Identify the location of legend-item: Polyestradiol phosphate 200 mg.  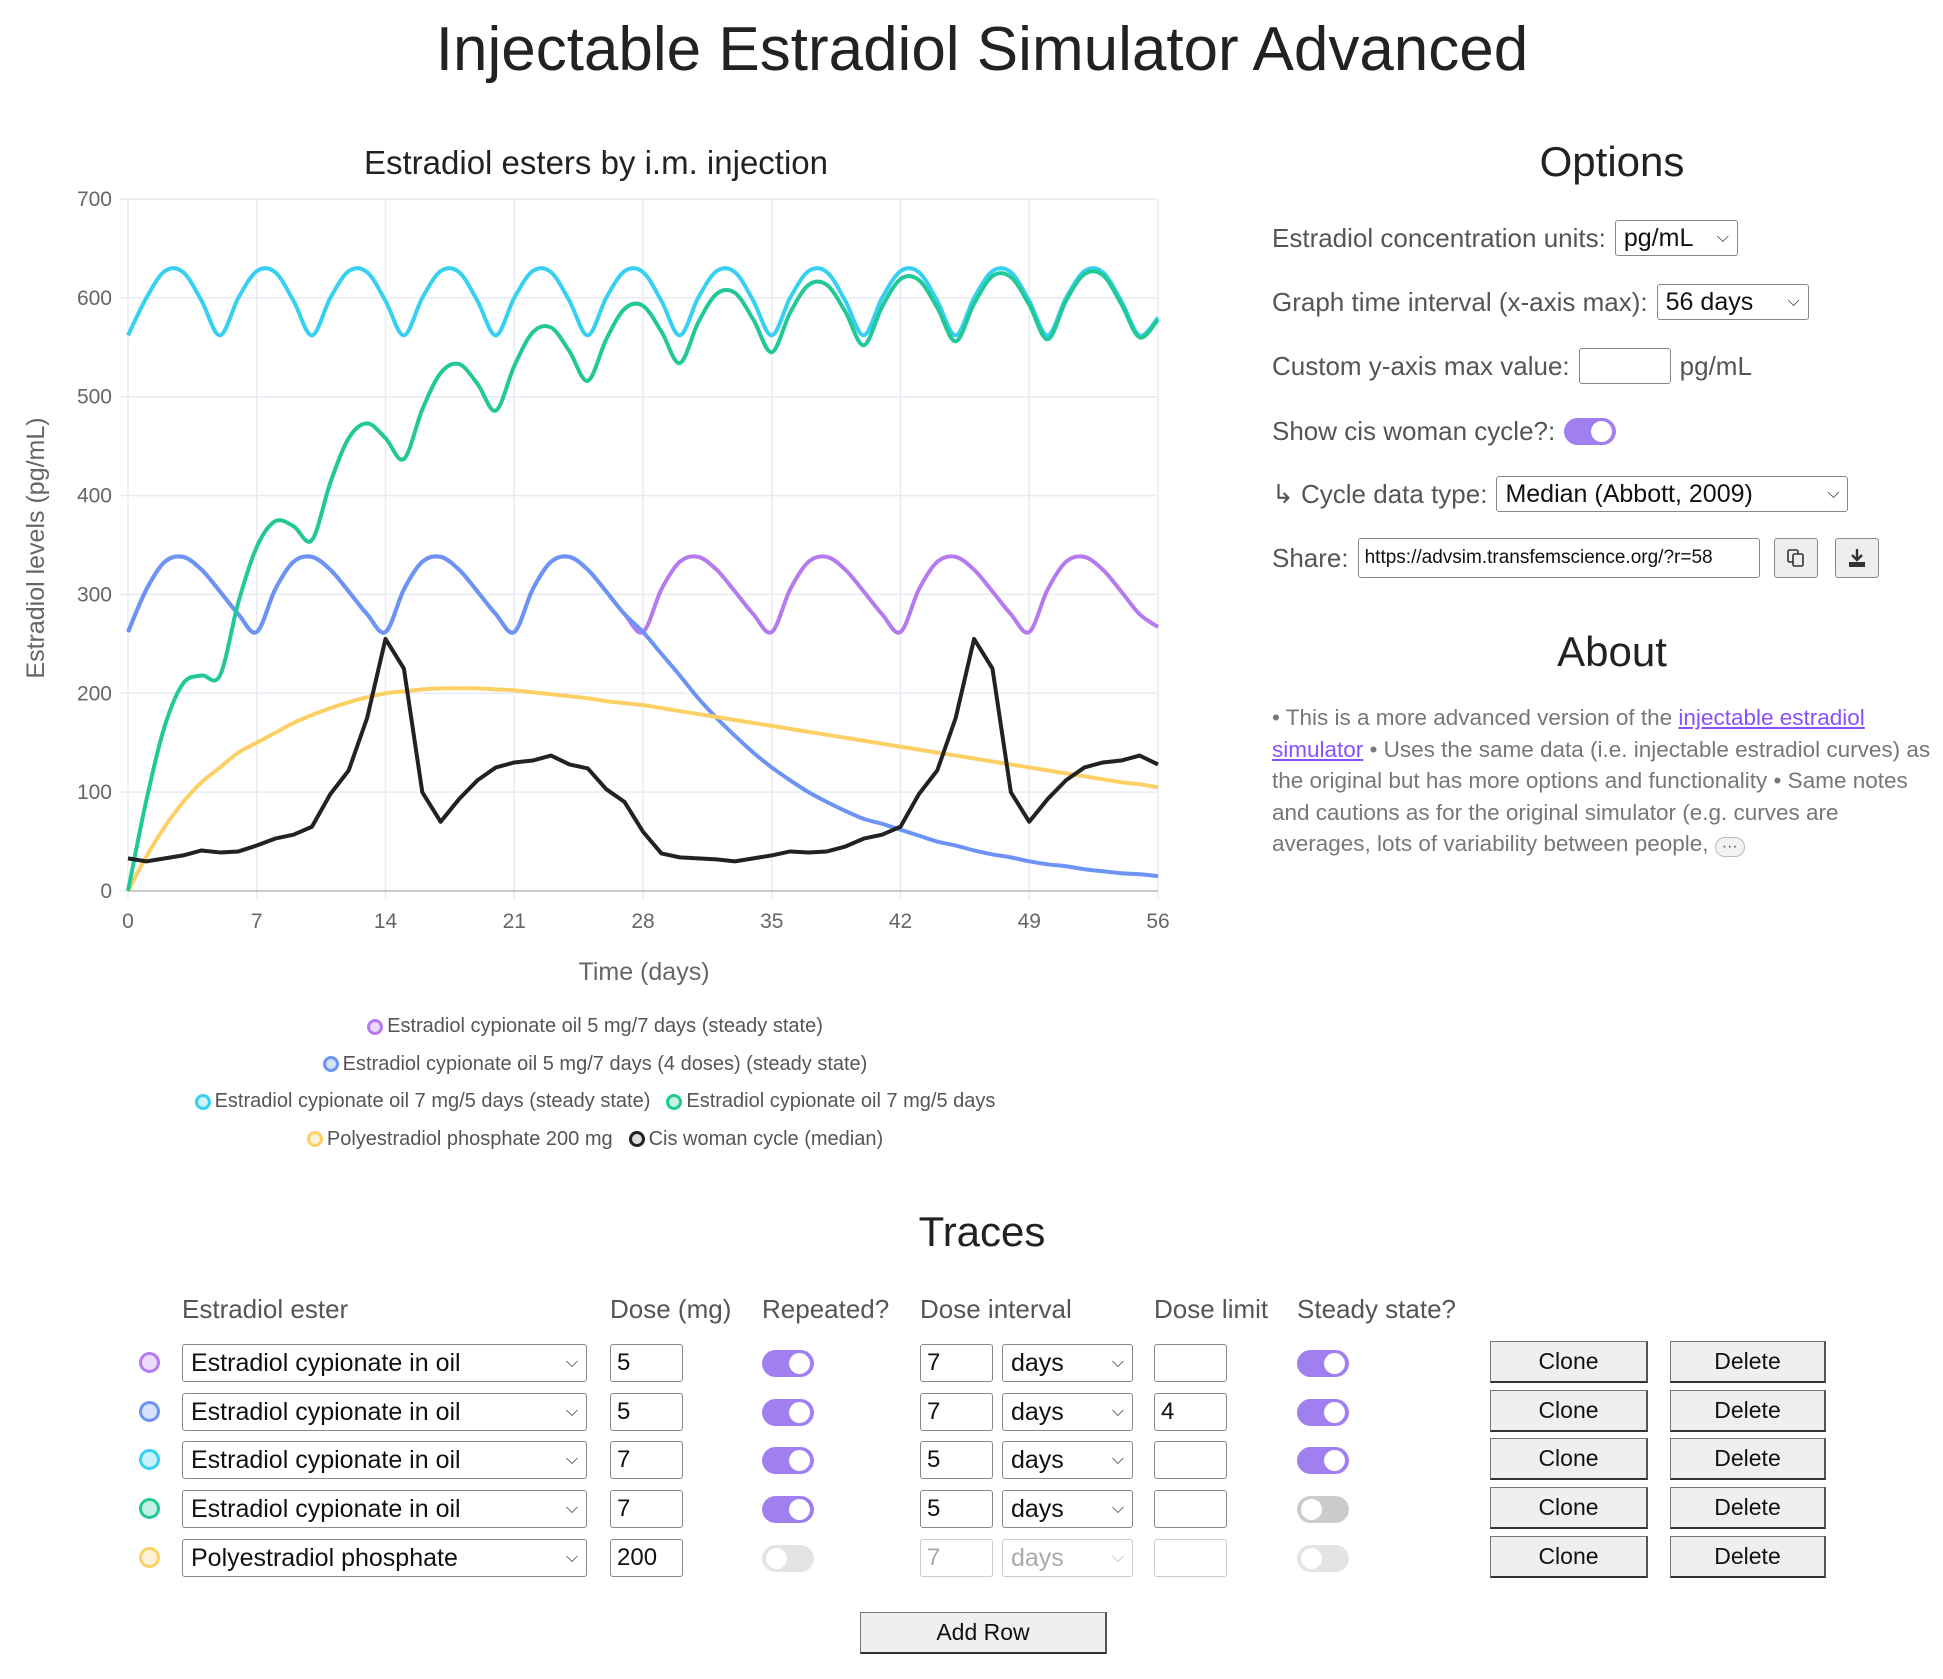
(459, 1139).